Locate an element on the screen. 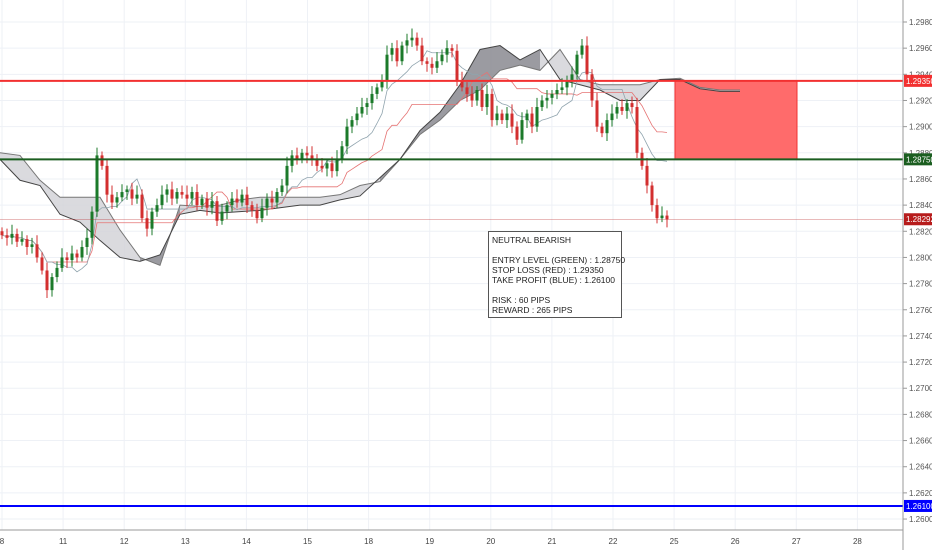 The height and width of the screenshot is (550, 932). date-tick-label: 25 is located at coordinates (674, 541).